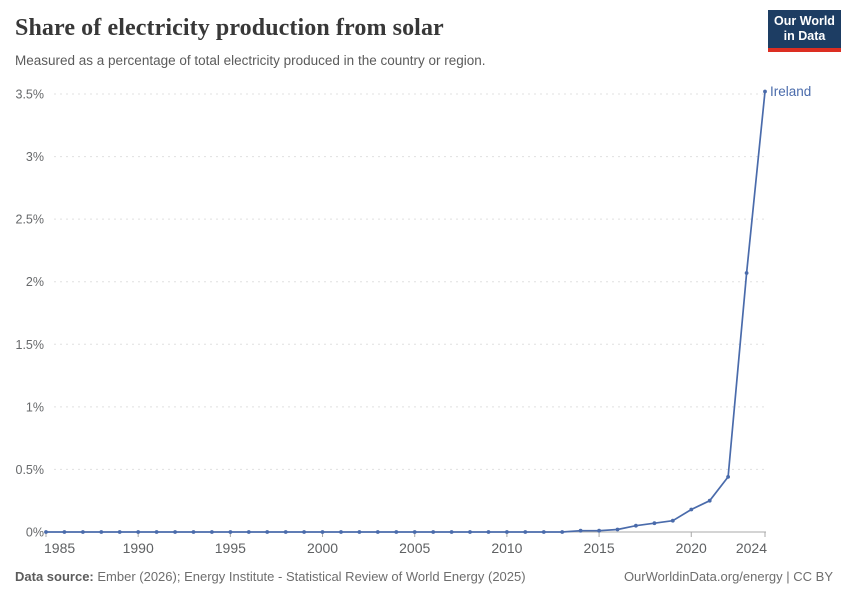 The height and width of the screenshot is (600, 850). What do you see at coordinates (54, 576) in the screenshot?
I see `data-source-label: Data source:` at bounding box center [54, 576].